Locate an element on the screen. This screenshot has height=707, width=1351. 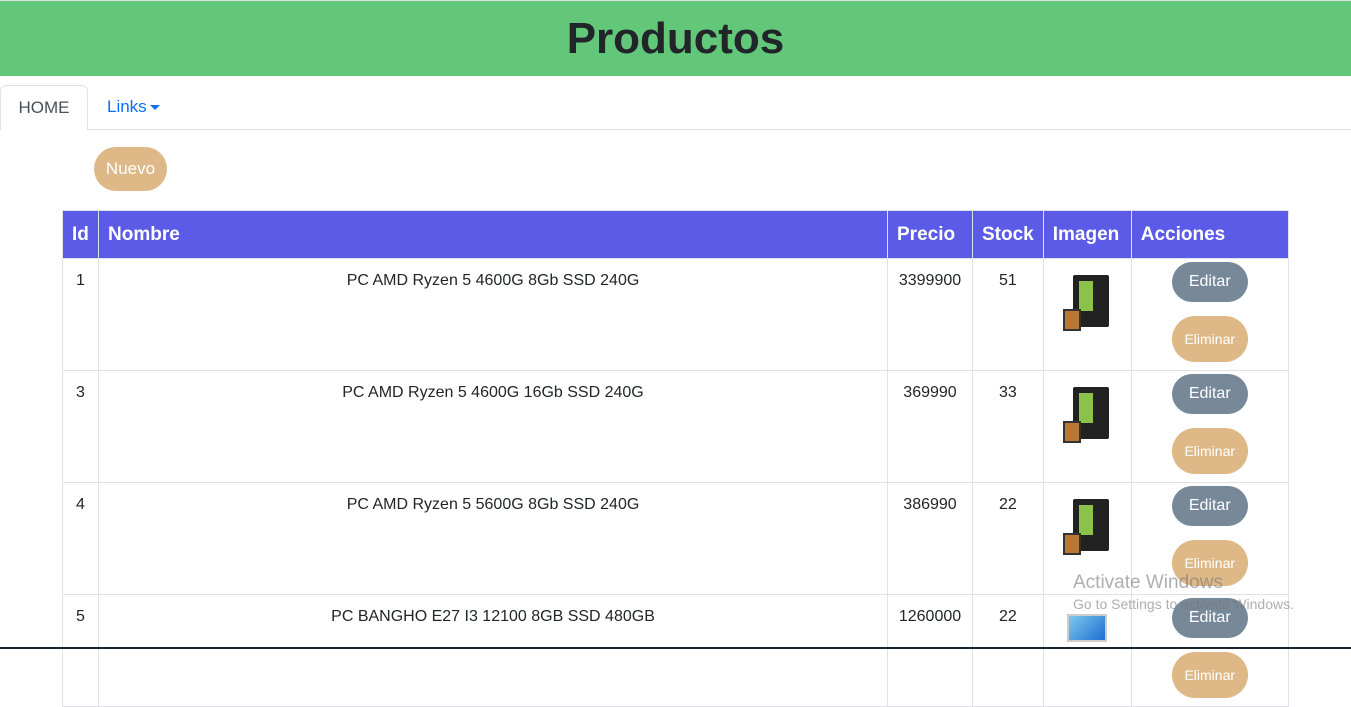
tab-links-dropdown: Links is located at coordinates (133, 107).